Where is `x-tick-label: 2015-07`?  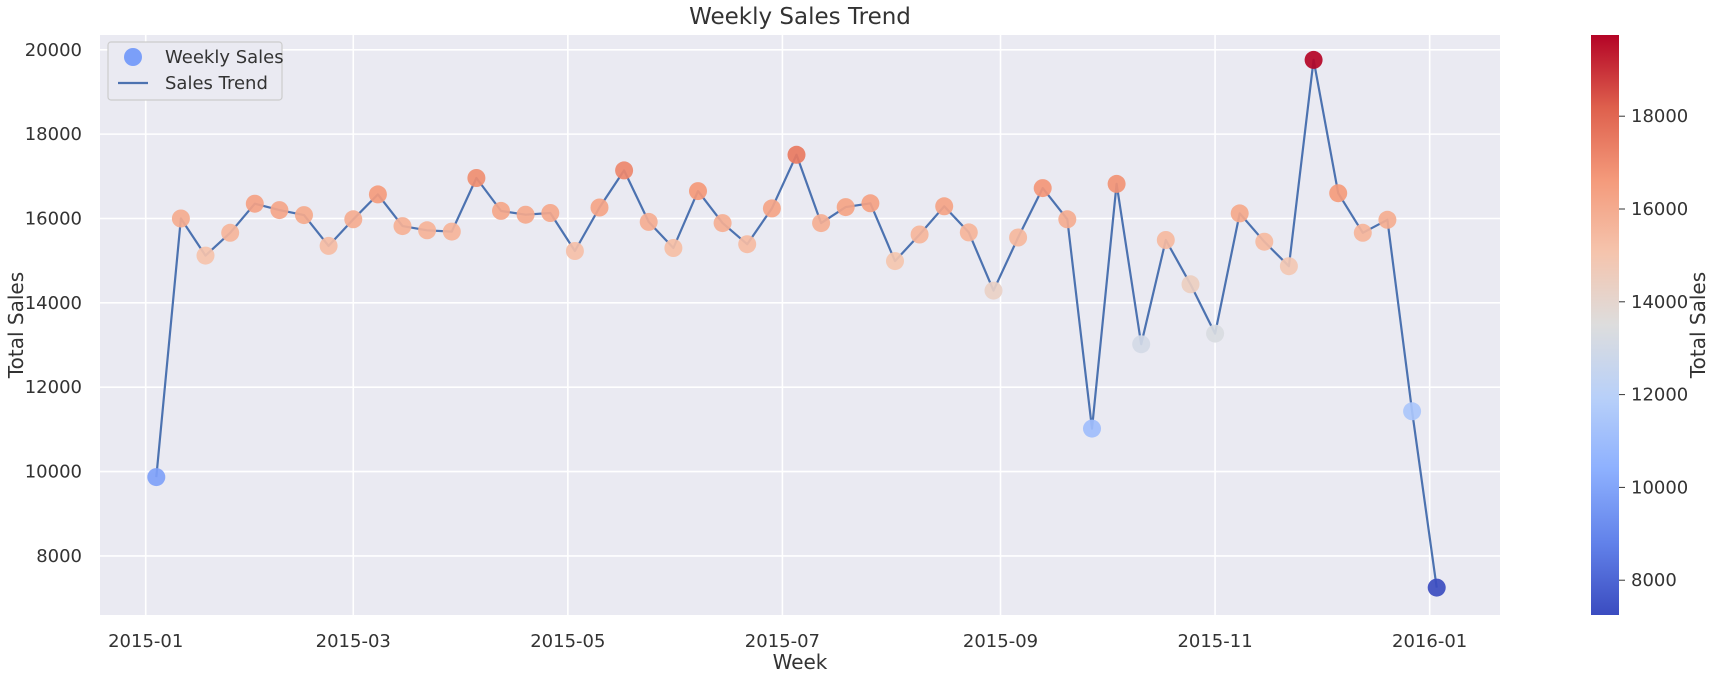
x-tick-label: 2015-07 is located at coordinates (782, 641).